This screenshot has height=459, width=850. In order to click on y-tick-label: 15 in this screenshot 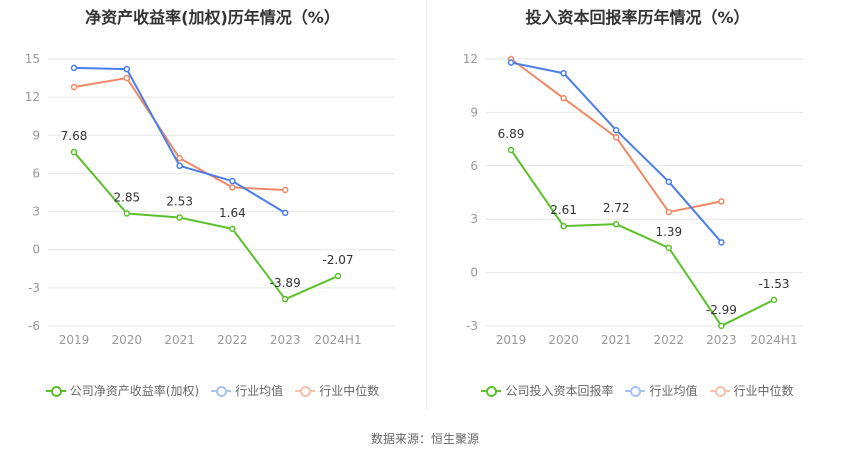, I will do `click(32, 59)`.